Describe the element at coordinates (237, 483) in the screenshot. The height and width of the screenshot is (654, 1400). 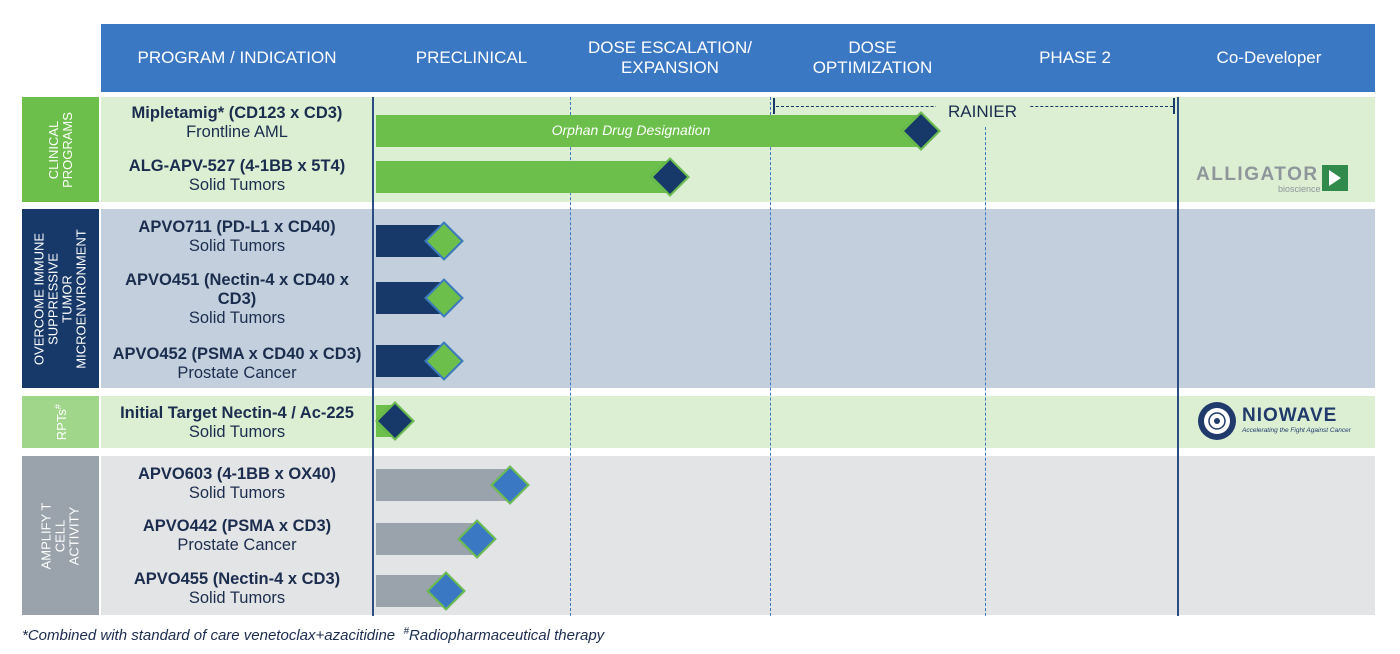
I see `program-label: APVO603 (4-1BB x OX40) Solid Tumors` at that location.